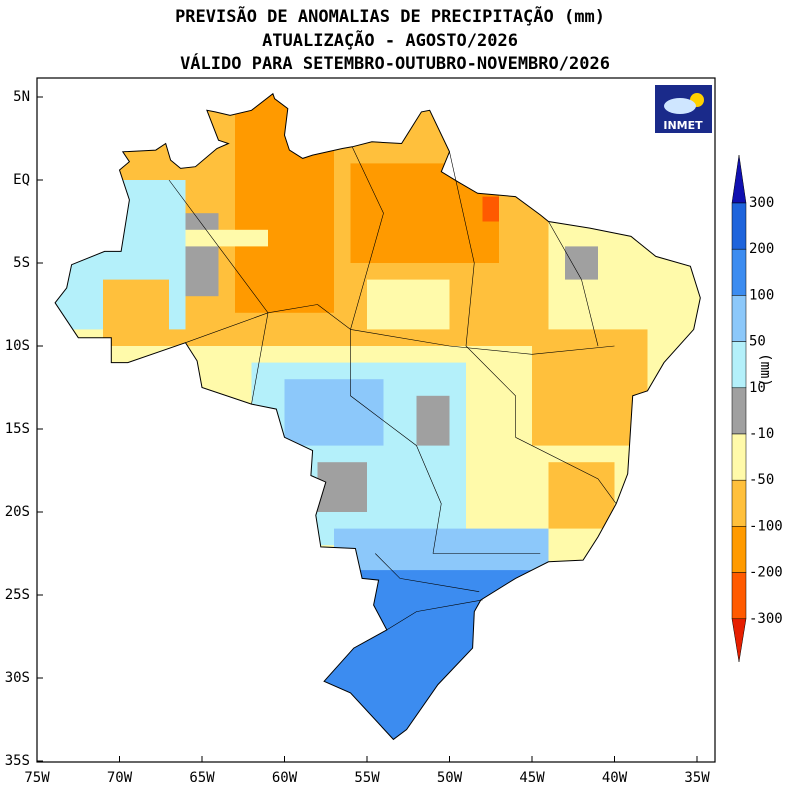 The width and height of the screenshot is (800, 794). Describe the element at coordinates (450, 778) in the screenshot. I see `x-tick-label: 50W` at that location.